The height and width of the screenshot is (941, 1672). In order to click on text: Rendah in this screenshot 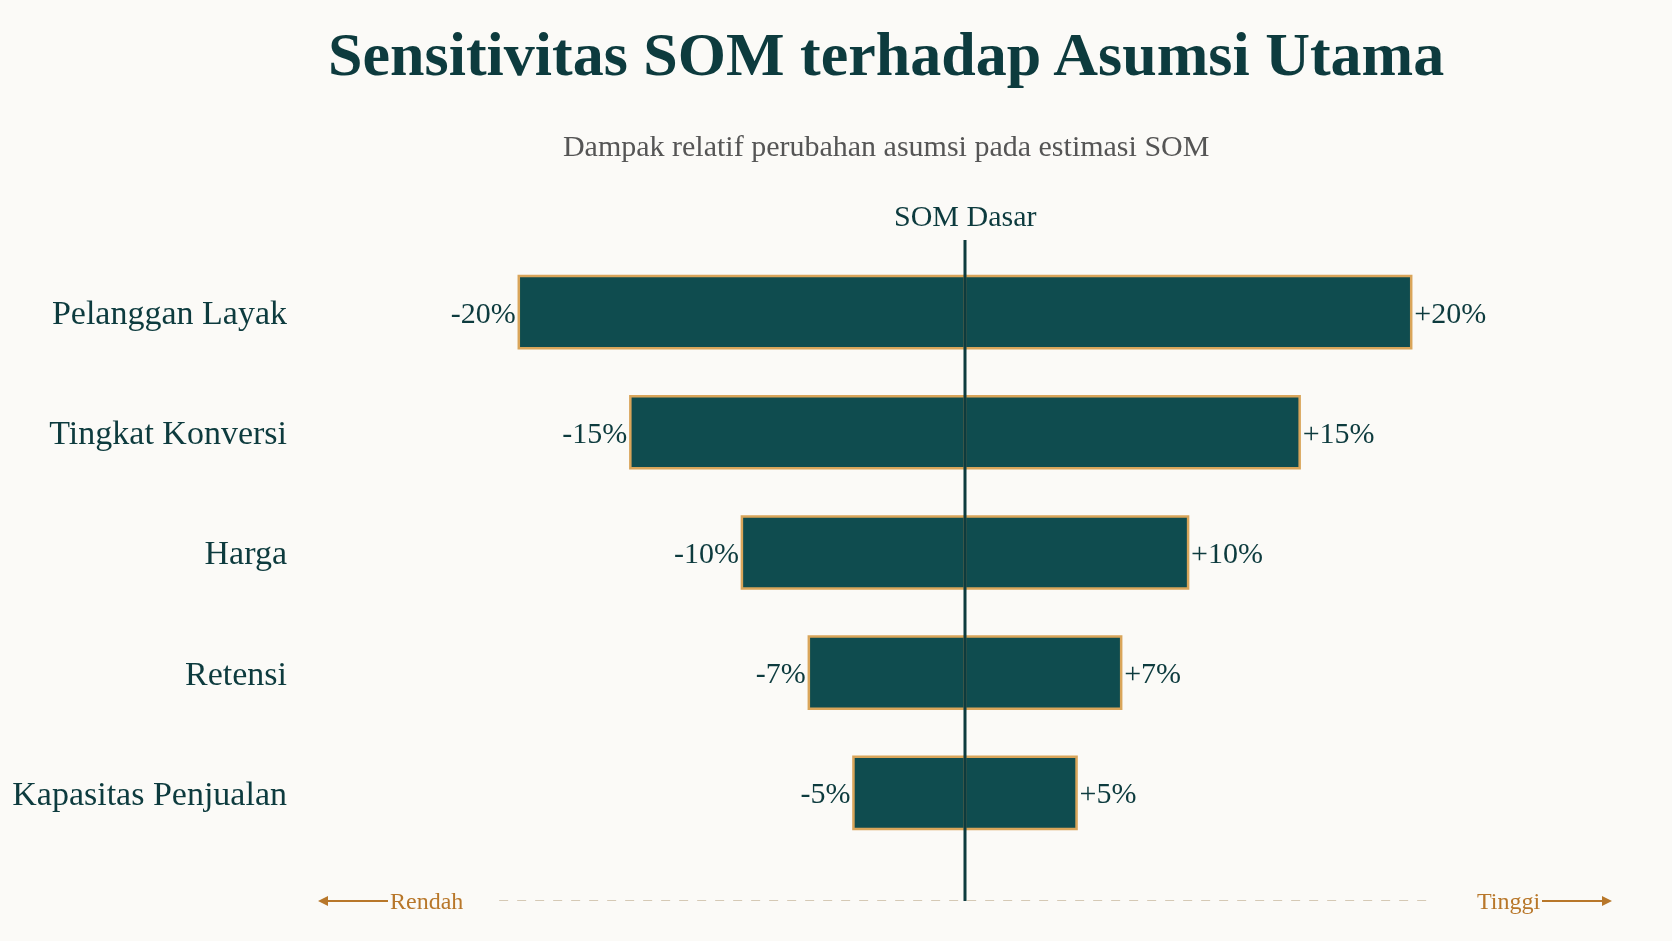, I will do `click(427, 901)`.